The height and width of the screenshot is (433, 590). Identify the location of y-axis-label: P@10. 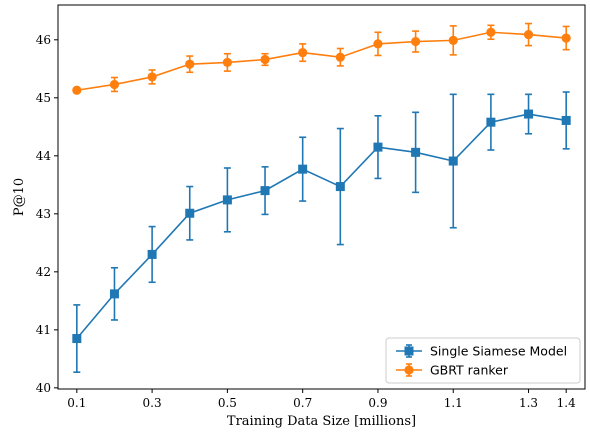
(19, 197).